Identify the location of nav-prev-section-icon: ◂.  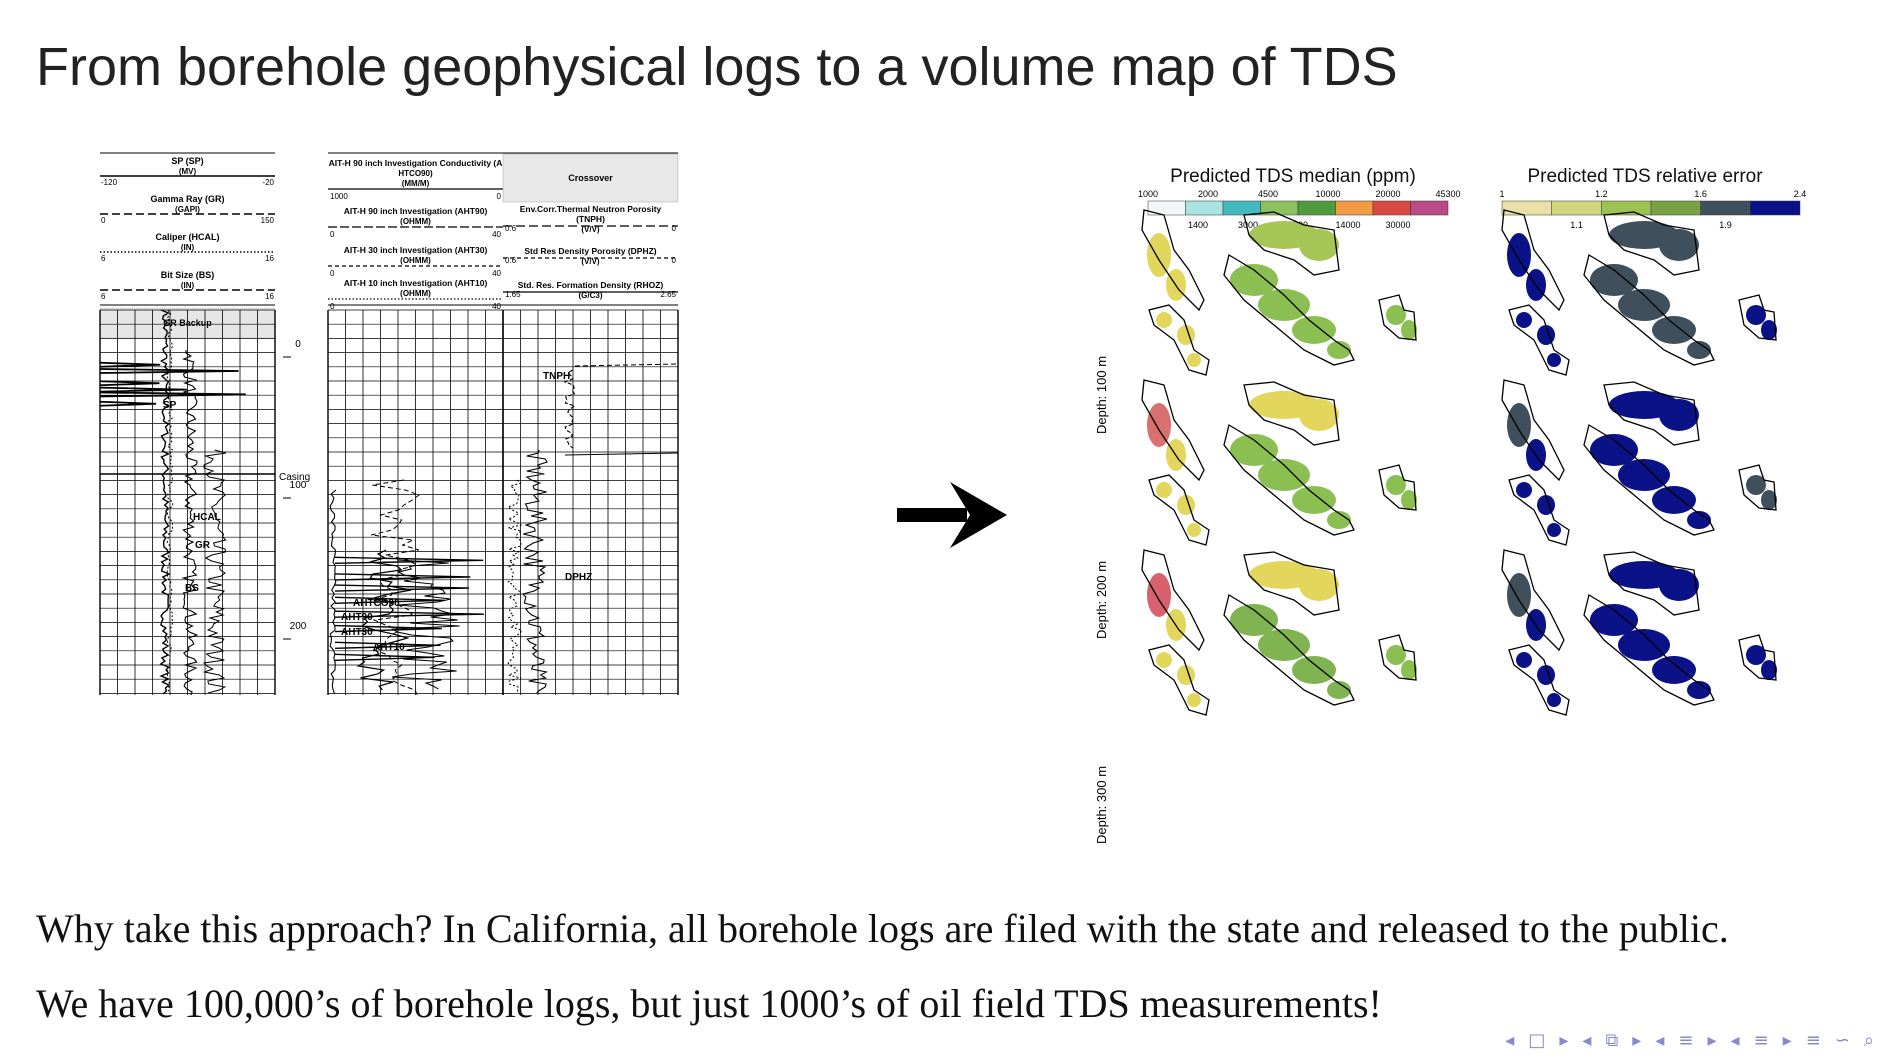
(1660, 1040).